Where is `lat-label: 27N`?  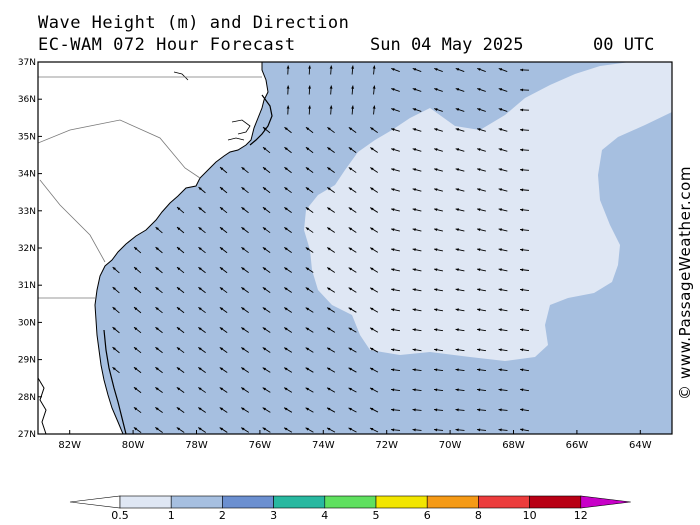
lat-label: 27N is located at coordinates (27, 435).